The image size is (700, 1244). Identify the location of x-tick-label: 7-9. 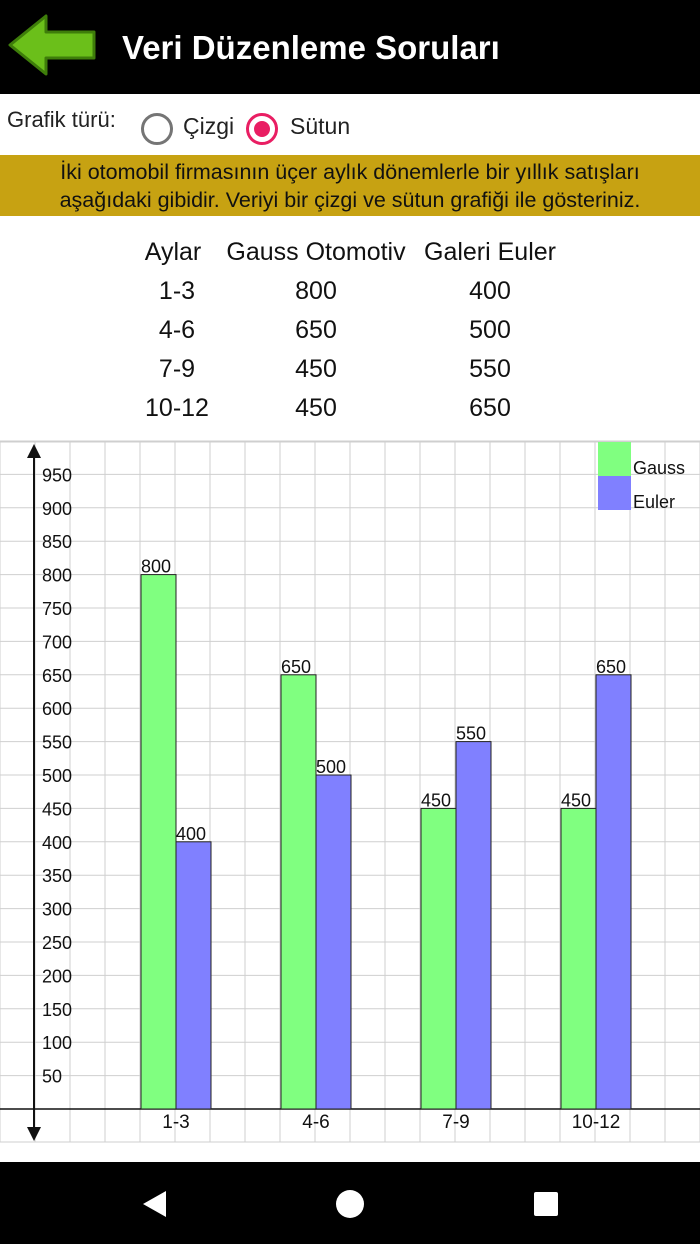
(455, 1122).